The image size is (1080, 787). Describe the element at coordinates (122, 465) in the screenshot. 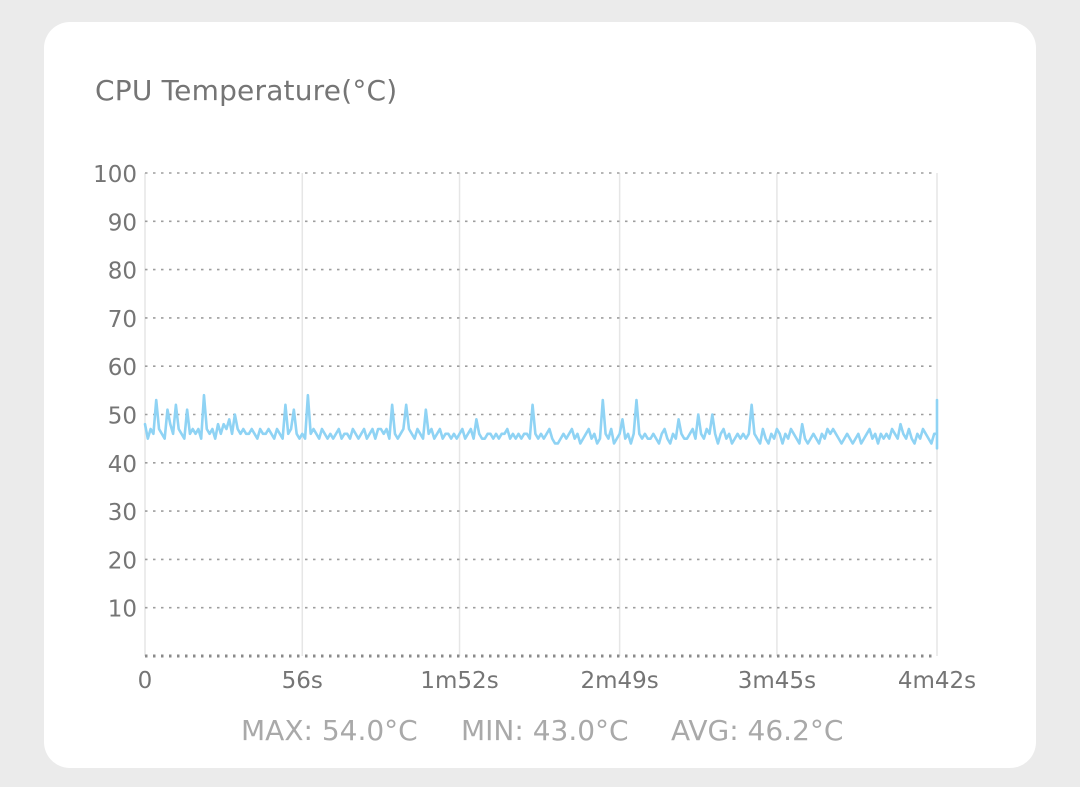

I see `y-tick-label: 40` at that location.